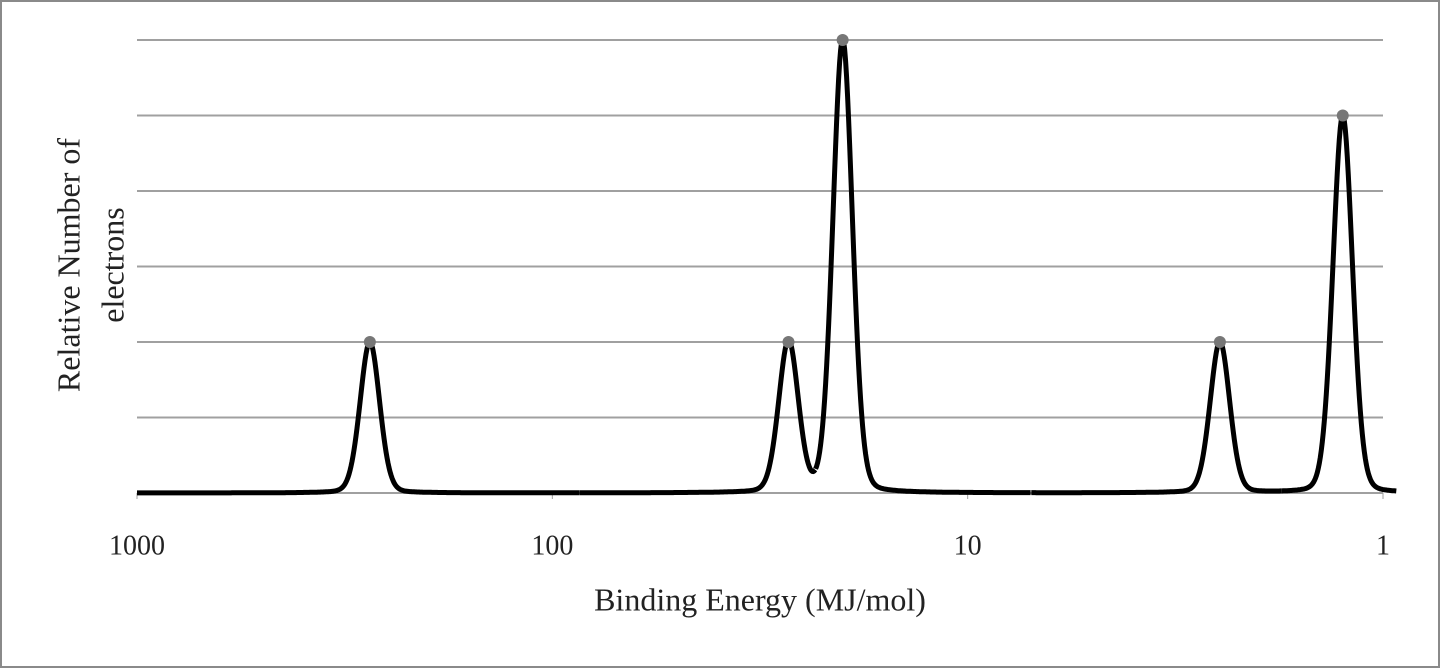 Image resolution: width=1440 pixels, height=668 pixels. What do you see at coordinates (90, 265) in the screenshot?
I see `y-axis-title: Relative Number of electrons` at bounding box center [90, 265].